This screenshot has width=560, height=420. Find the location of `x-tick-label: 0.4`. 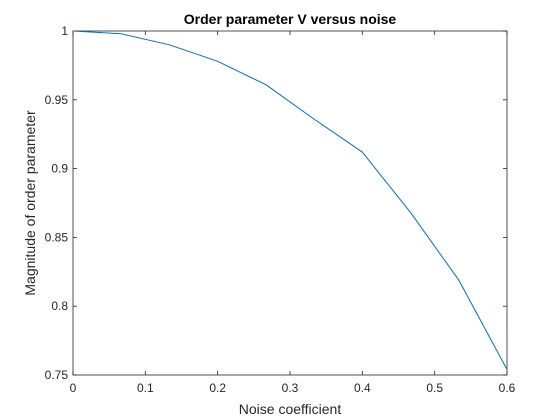

x-tick-label: 0.4 is located at coordinates (362, 388).